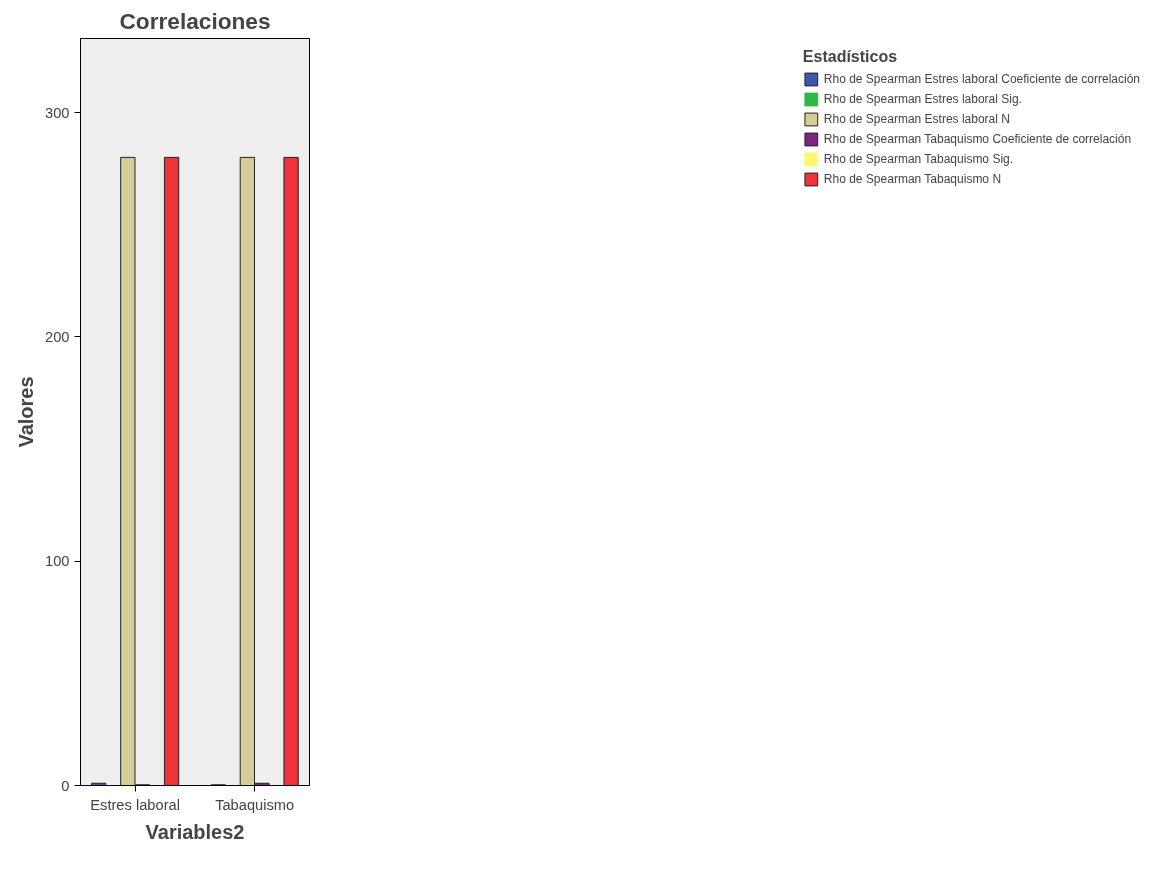  I want to click on y-tick-label: 300, so click(57, 112).